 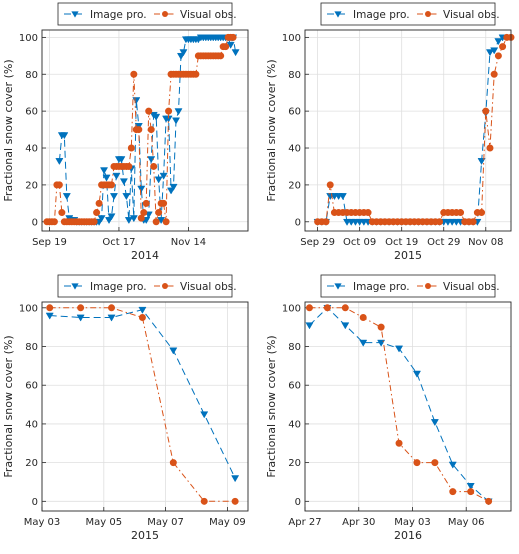 I want to click on x-axis-label: 2014, so click(x=145, y=255).